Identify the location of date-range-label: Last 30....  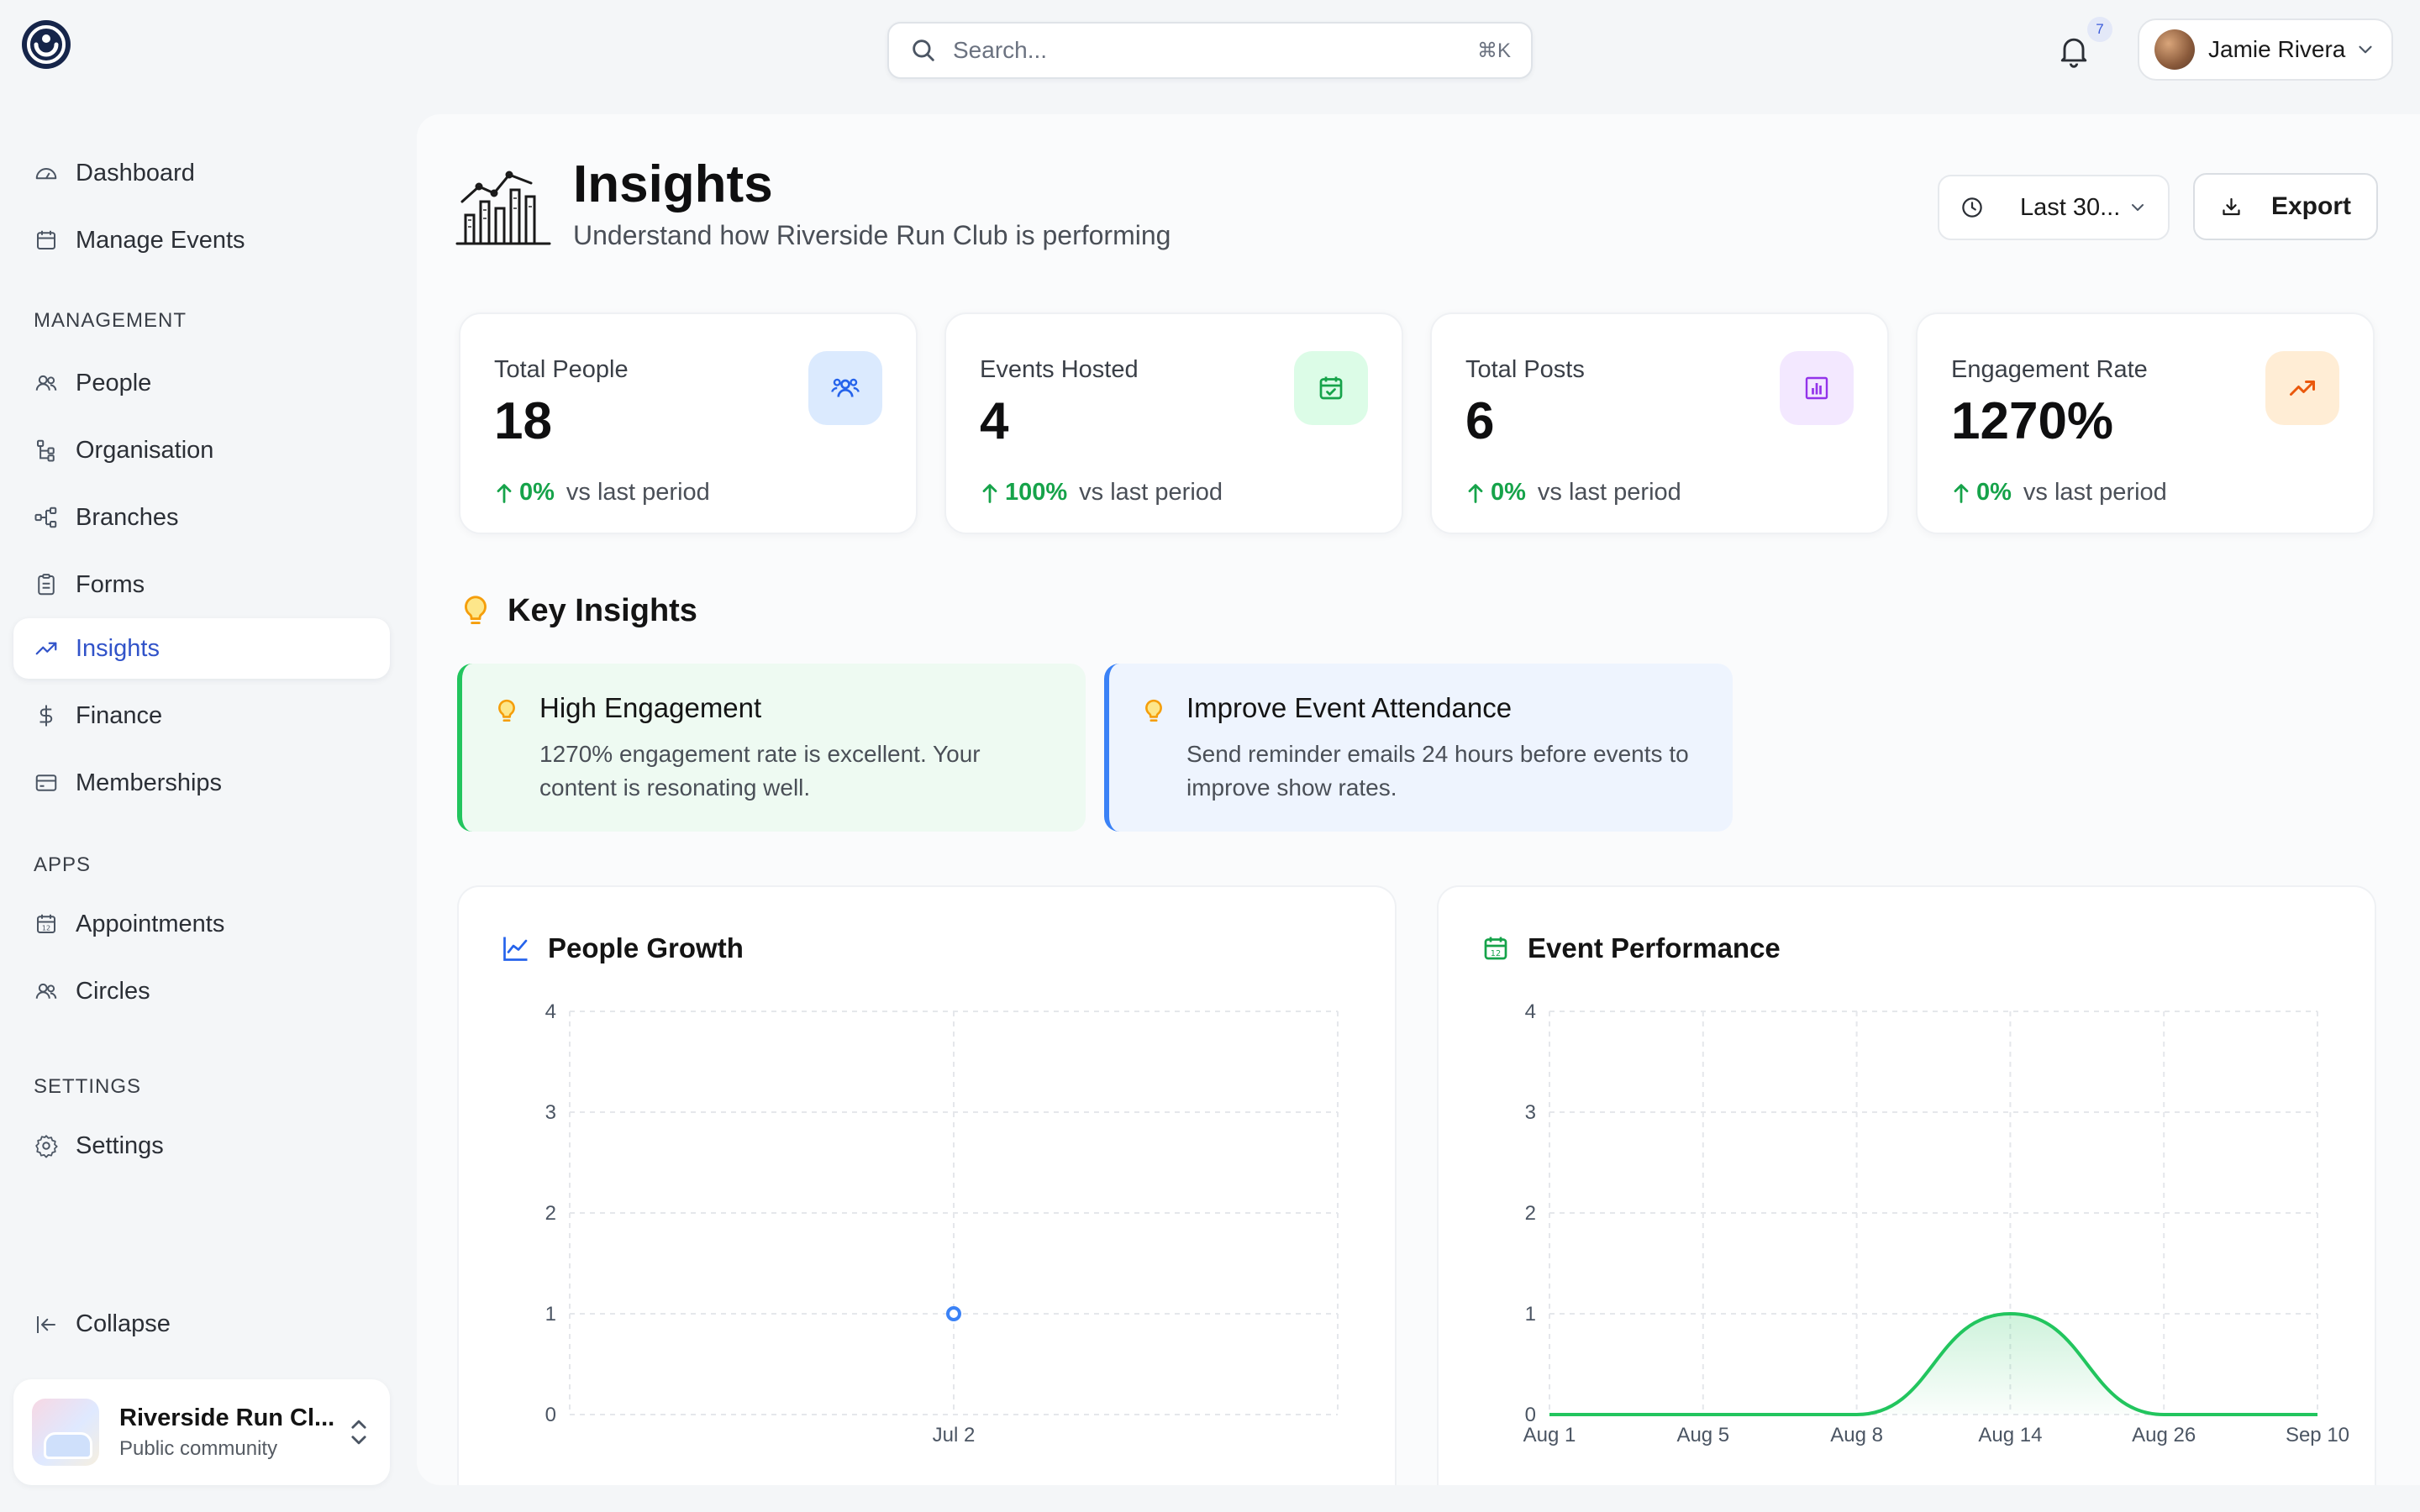
(2070, 207).